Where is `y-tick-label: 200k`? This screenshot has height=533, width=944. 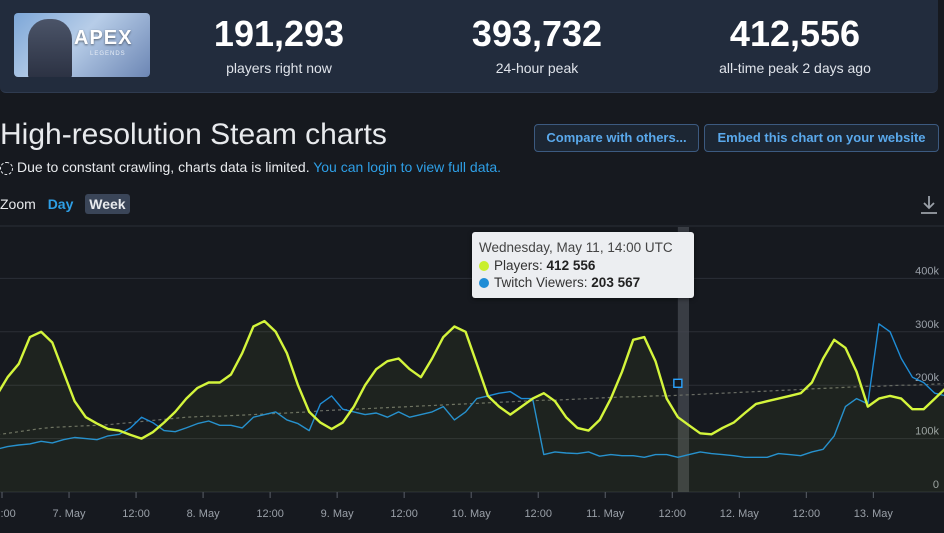 y-tick-label: 200k is located at coordinates (927, 378).